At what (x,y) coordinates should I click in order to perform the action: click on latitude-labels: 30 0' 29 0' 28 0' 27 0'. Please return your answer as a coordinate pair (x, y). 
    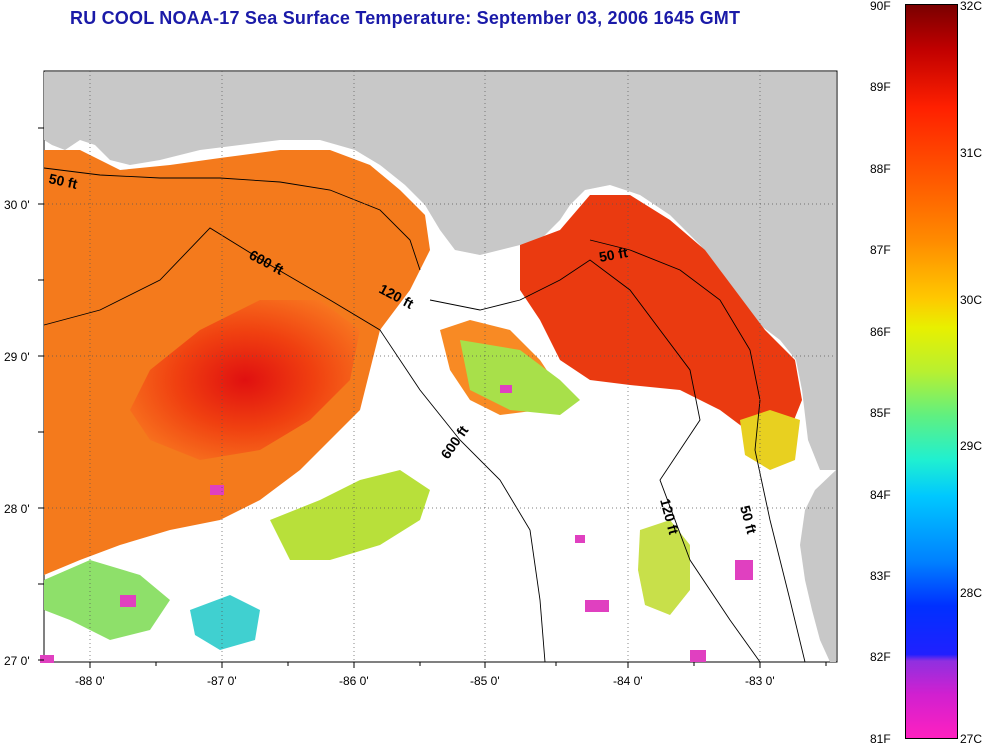
    Looking at the image, I should click on (17, 433).